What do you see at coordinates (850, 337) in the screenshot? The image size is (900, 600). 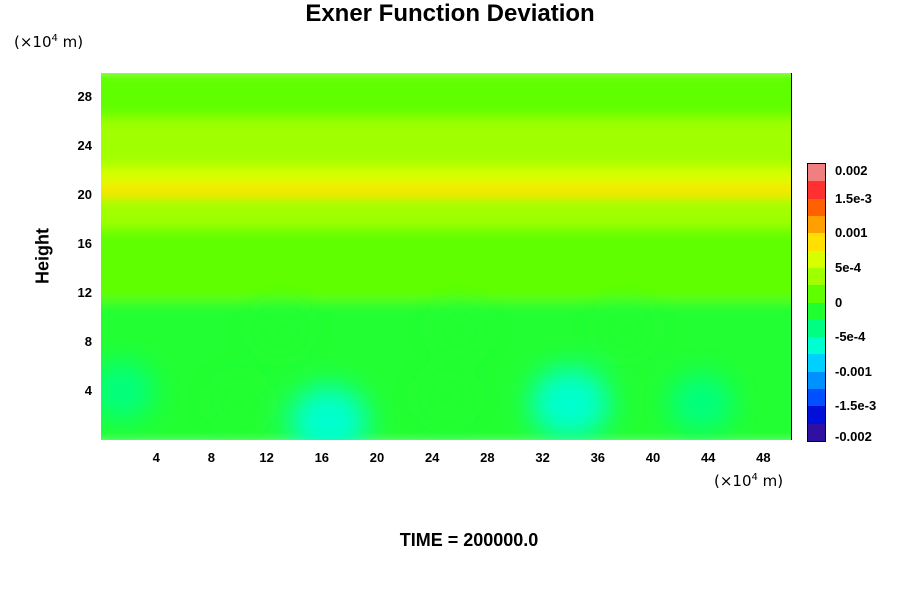 I see `colorbar-label: -5e-4` at bounding box center [850, 337].